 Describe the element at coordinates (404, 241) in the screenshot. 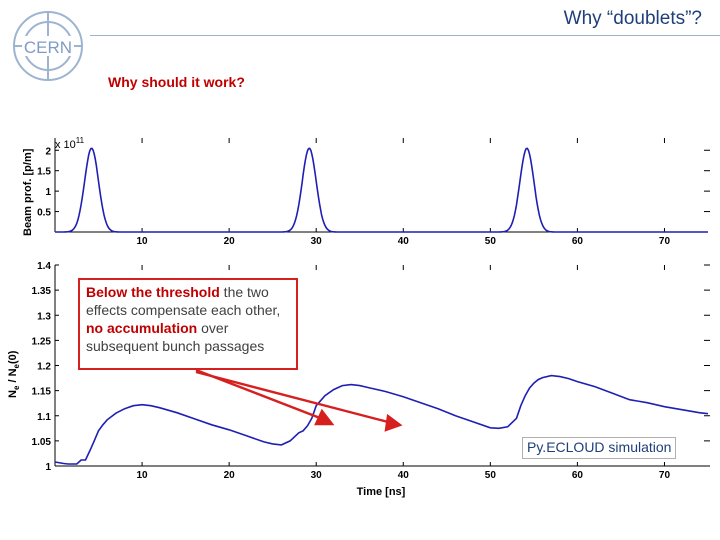

I see `top-x-tick-label-40: 40` at that location.